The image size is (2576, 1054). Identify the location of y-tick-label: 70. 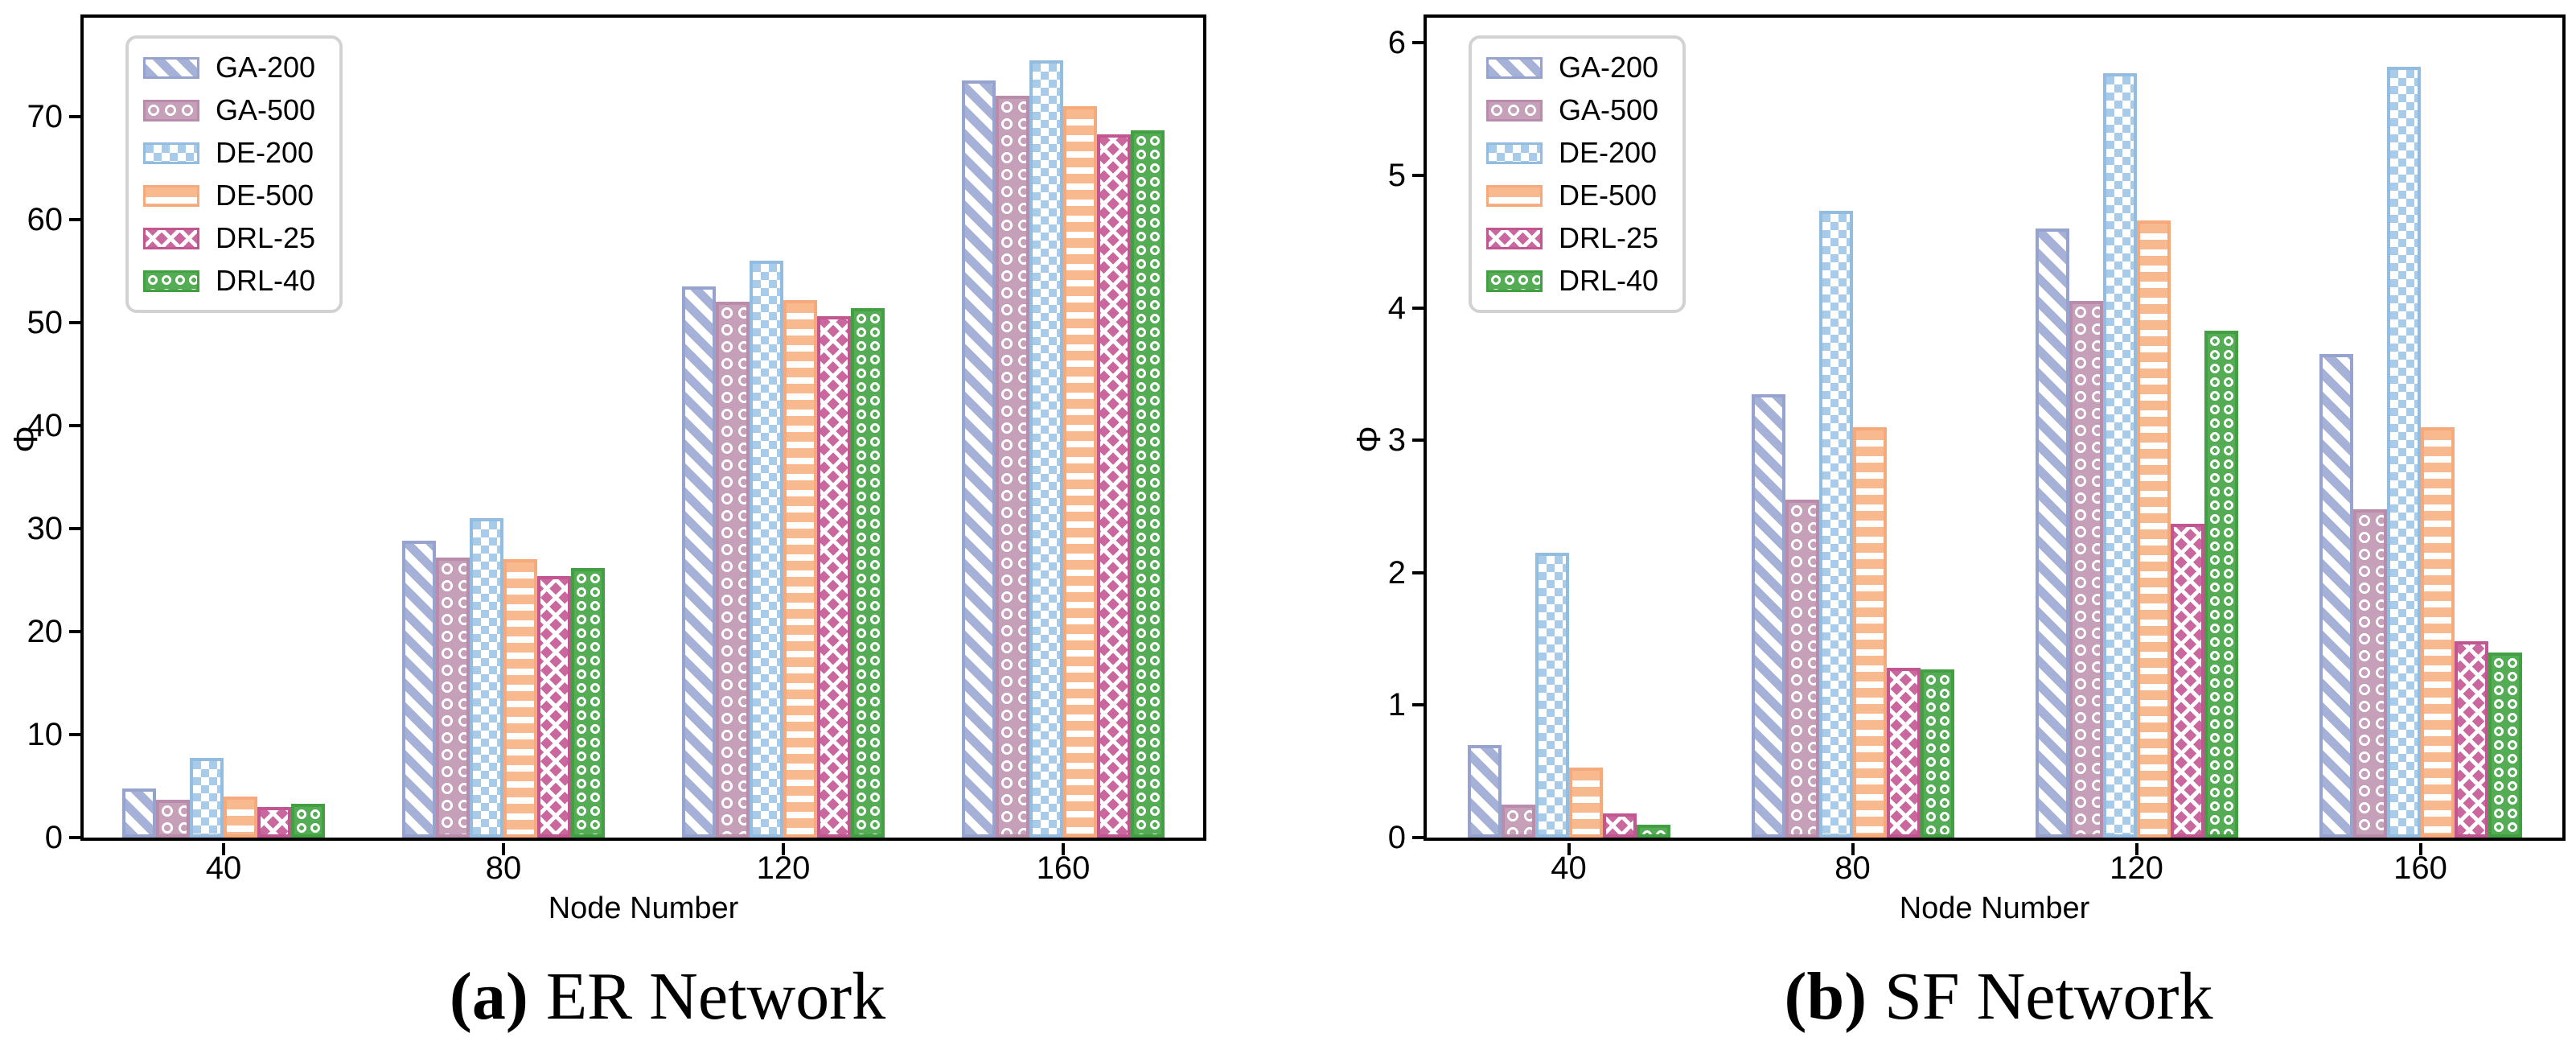
(45, 116).